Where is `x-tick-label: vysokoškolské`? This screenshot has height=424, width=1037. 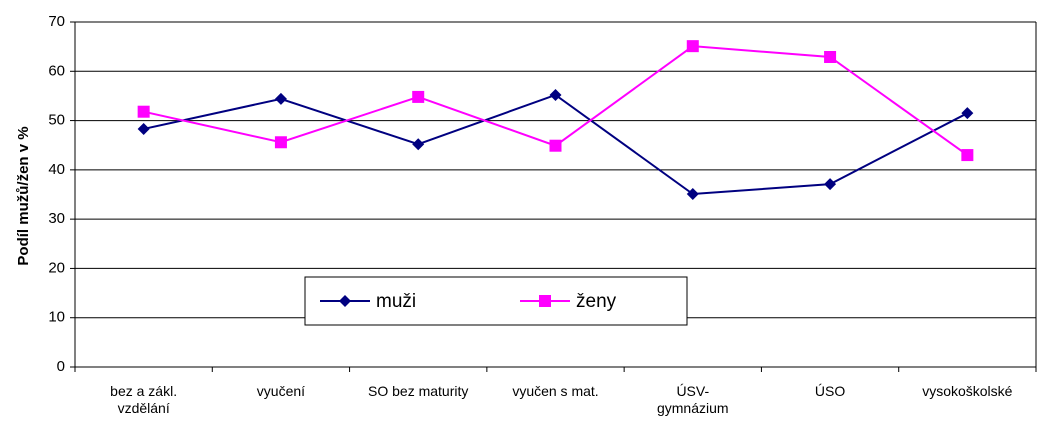
x-tick-label: vysokoškolské is located at coordinates (967, 391).